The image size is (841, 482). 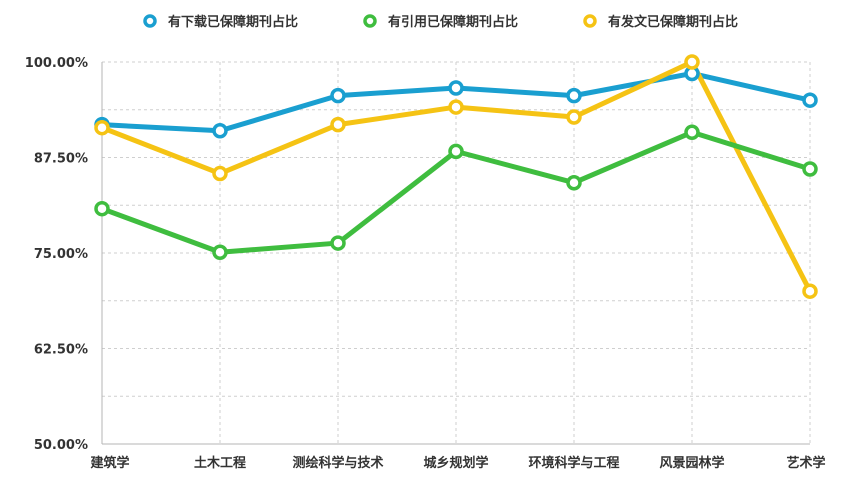 What do you see at coordinates (455, 463) in the screenshot?
I see `x-tick-label: 城乡规划学` at bounding box center [455, 463].